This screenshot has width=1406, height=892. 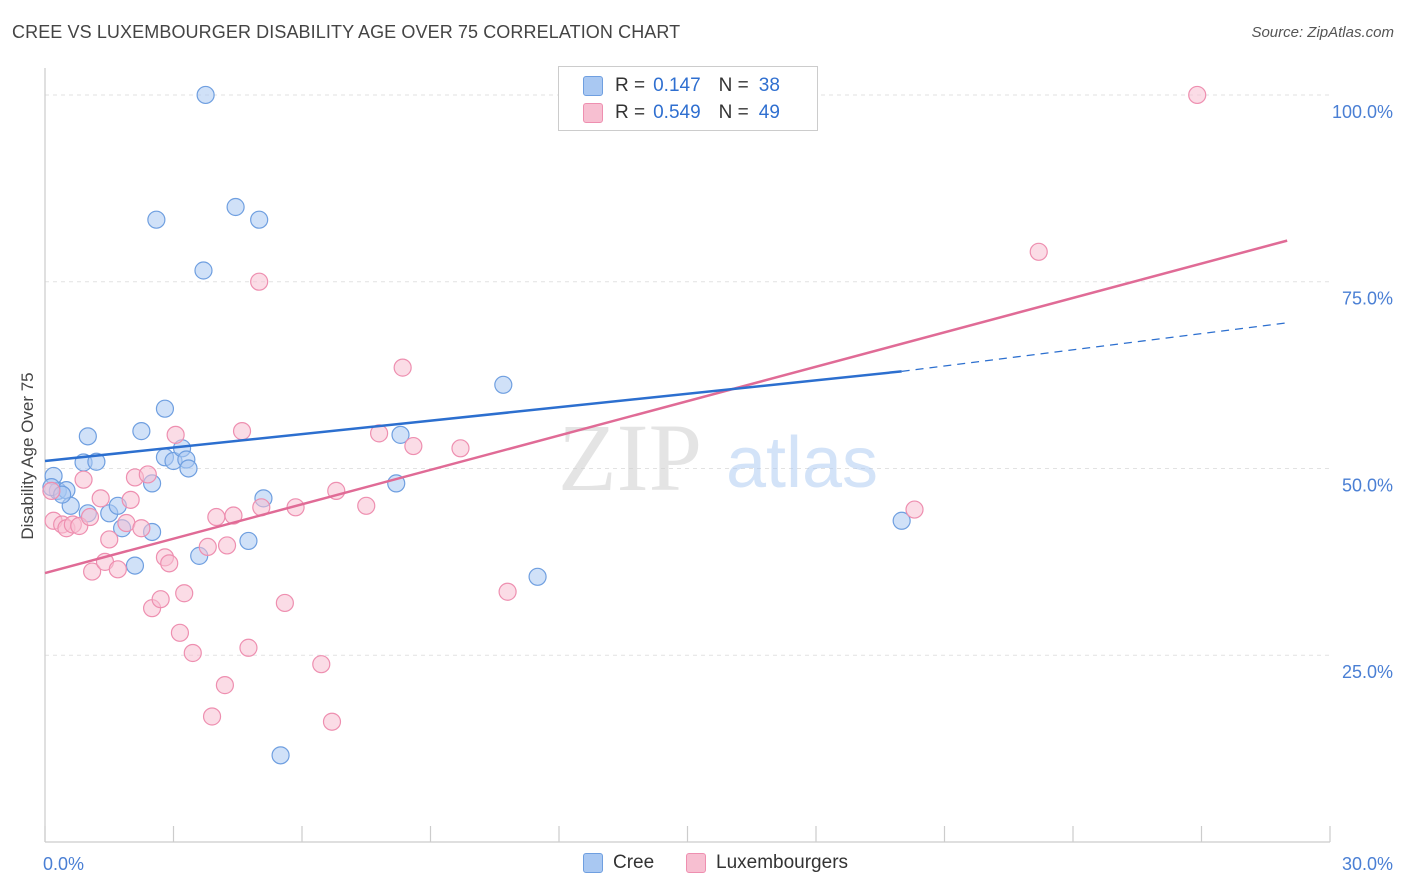 I want to click on lux-legend-label: Luxembourgers, so click(x=782, y=862).